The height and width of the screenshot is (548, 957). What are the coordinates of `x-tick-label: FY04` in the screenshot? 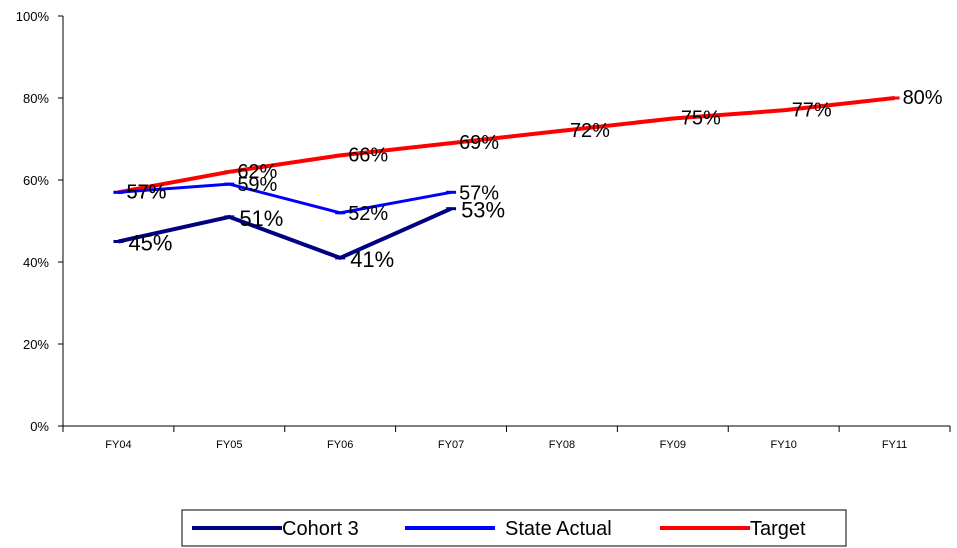 It's located at (118, 445).